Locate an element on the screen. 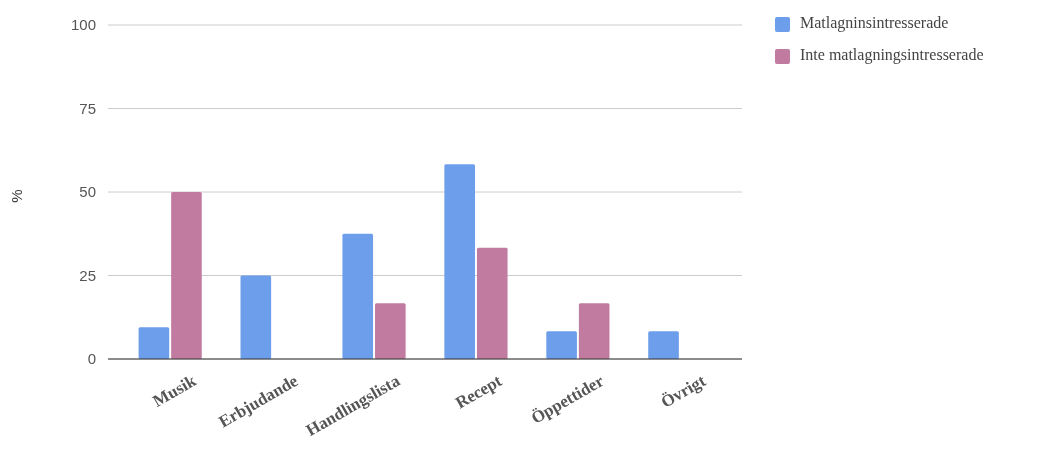  y-tick-label: 100 is located at coordinates (83, 25).